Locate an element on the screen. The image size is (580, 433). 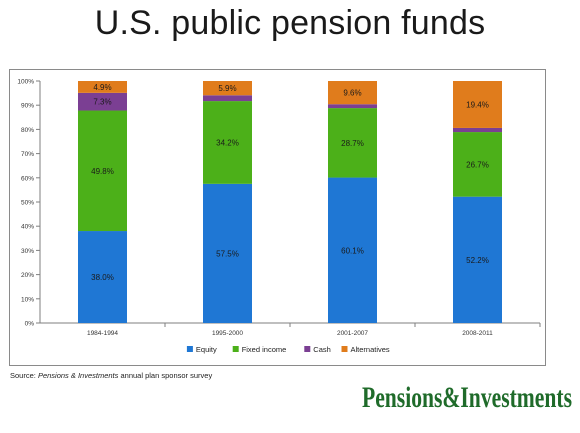
bar-fixed-income-2001-2007 is located at coordinates (352, 143).